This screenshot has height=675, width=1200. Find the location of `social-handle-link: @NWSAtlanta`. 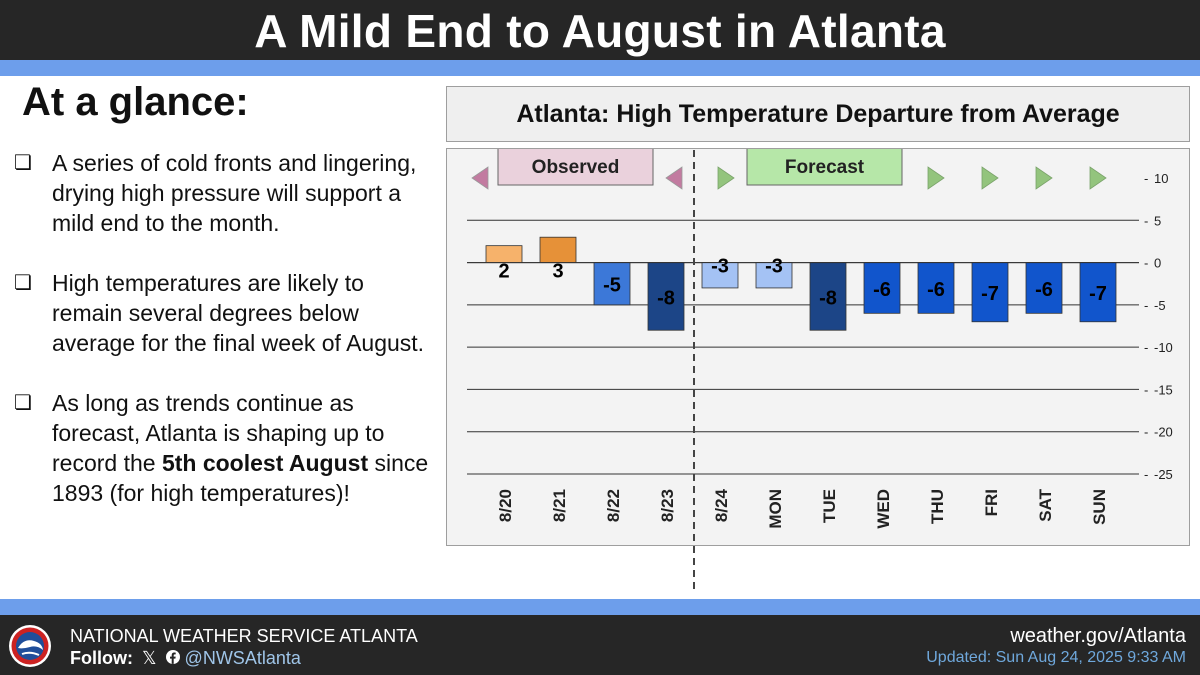

social-handle-link: @NWSAtlanta is located at coordinates (242, 658).